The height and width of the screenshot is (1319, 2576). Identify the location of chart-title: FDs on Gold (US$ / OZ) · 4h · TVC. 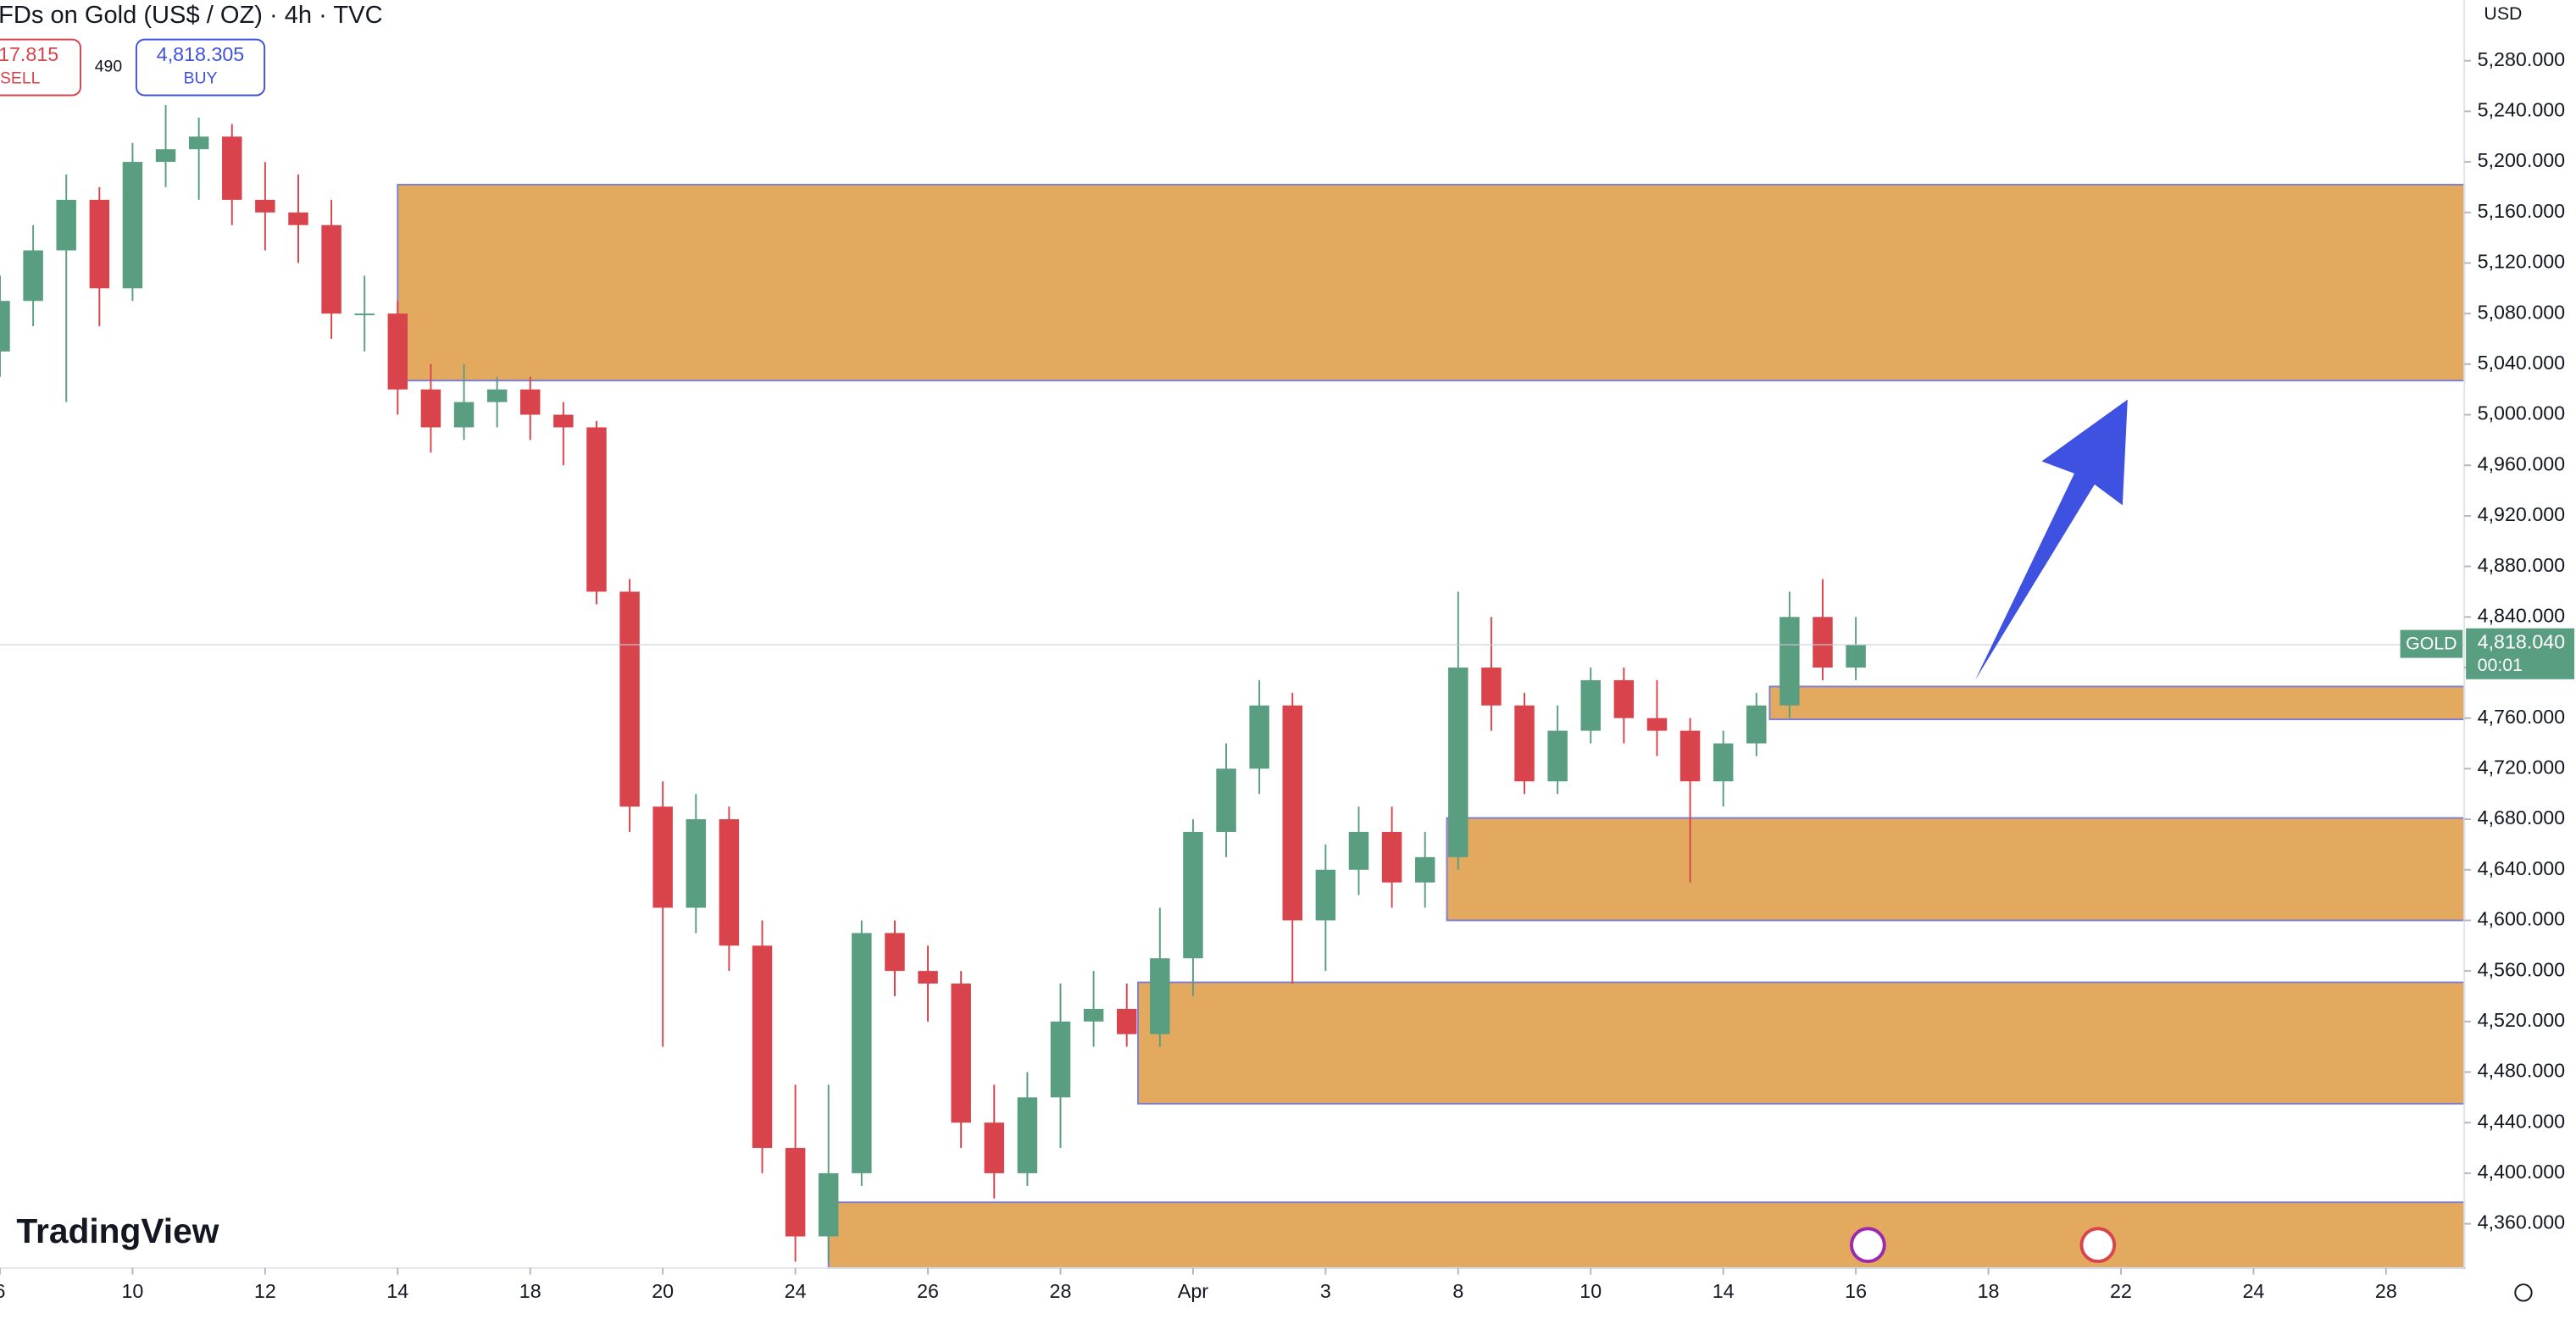
(191, 15).